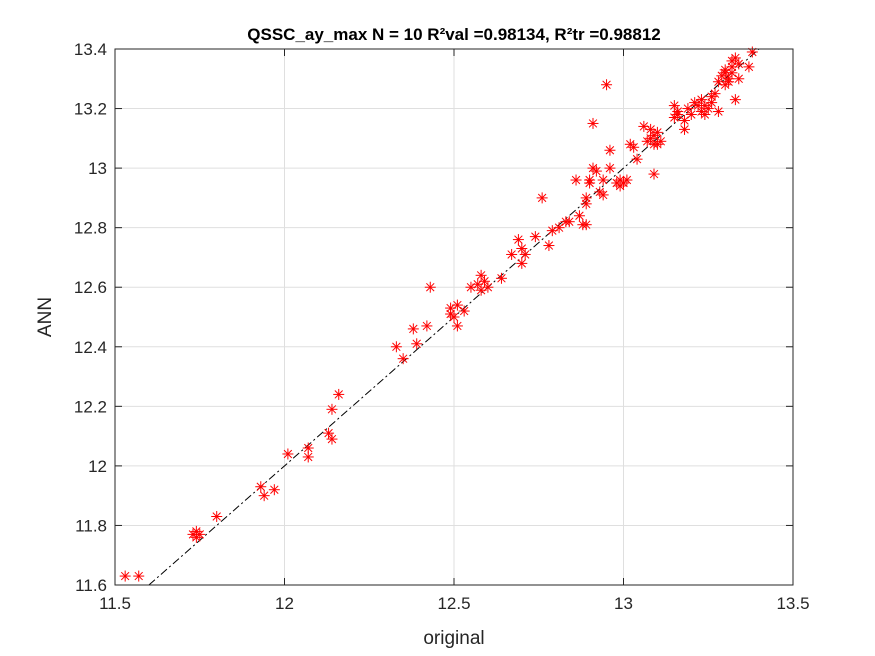  Describe the element at coordinates (623, 603) in the screenshot. I see `x-tick-label: 13` at that location.